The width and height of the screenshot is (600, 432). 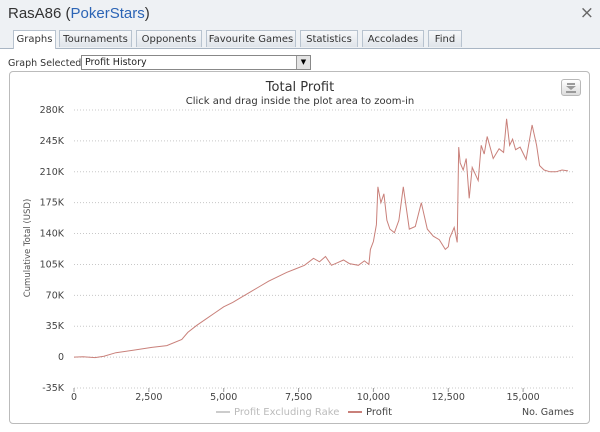 I want to click on y-tick-label: 140K, so click(x=52, y=234).